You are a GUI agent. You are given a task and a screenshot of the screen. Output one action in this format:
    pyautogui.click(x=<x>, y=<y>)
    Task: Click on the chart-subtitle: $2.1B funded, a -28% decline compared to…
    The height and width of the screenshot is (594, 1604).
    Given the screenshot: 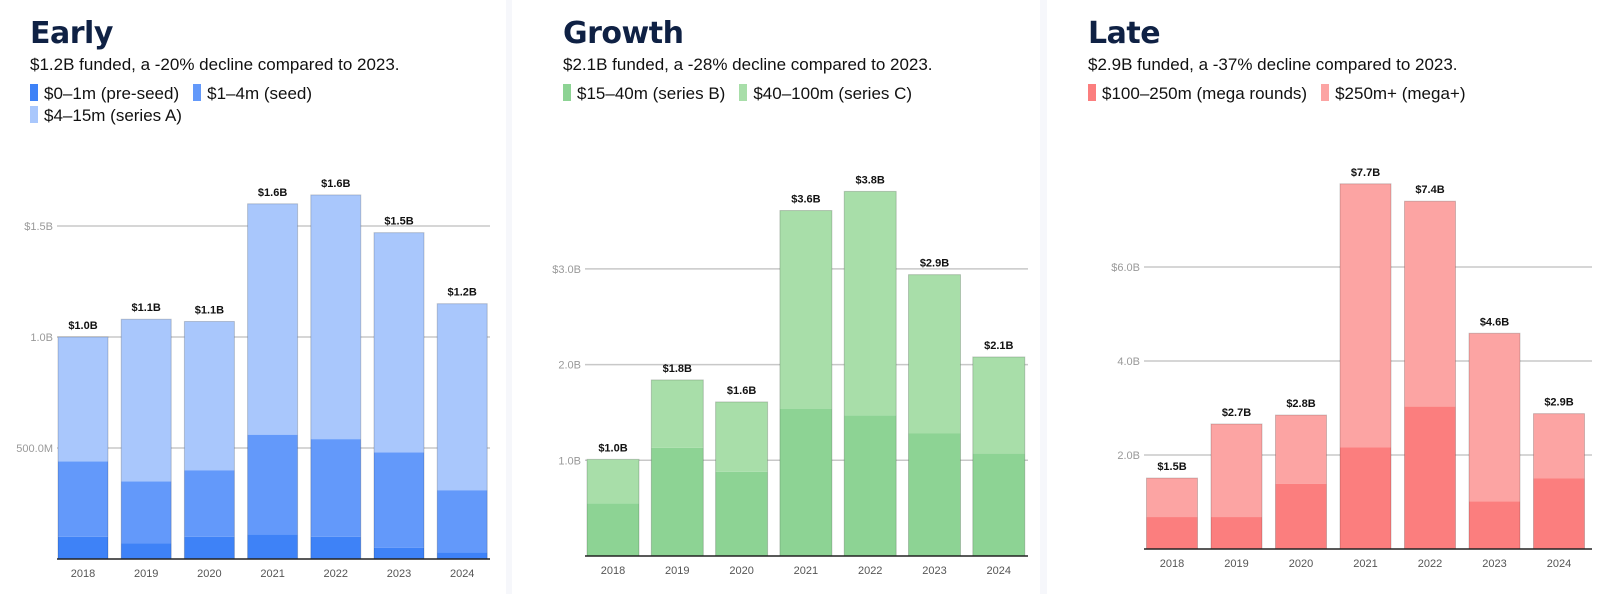 What is the action you would take?
    pyautogui.click(x=748, y=64)
    